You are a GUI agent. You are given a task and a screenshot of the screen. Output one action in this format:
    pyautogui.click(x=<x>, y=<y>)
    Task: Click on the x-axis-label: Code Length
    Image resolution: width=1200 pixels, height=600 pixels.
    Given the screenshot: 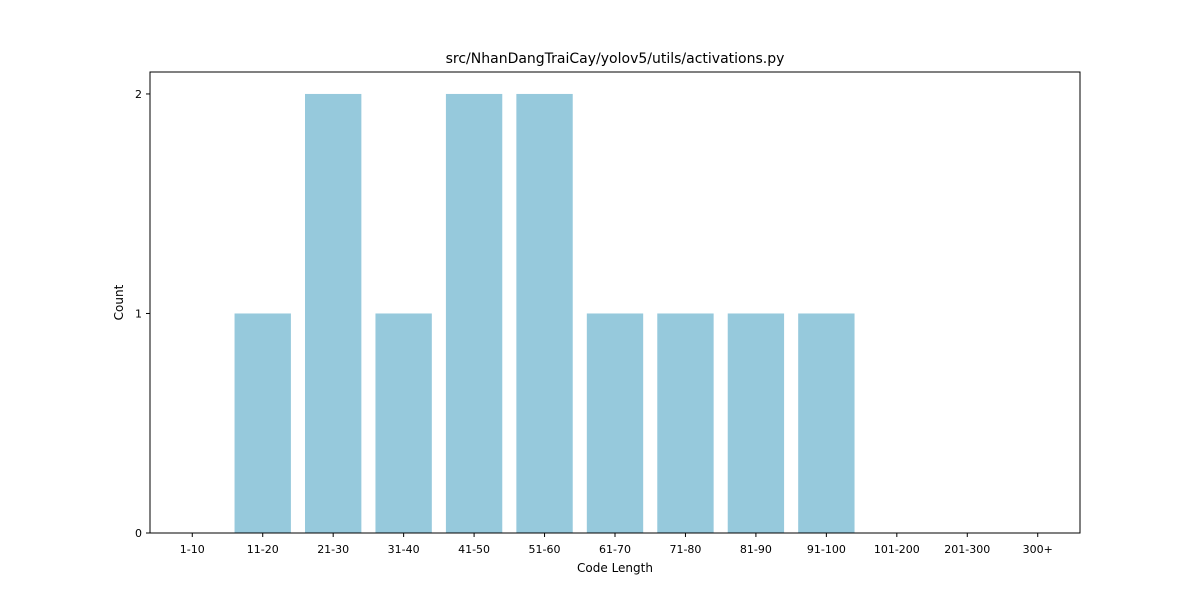 What is the action you would take?
    pyautogui.click(x=615, y=568)
    